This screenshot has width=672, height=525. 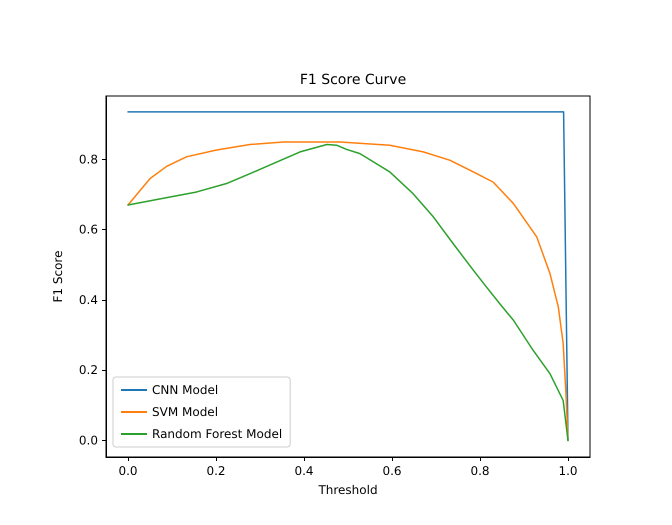 What do you see at coordinates (128, 471) in the screenshot?
I see `x-tick-label: 0.0` at bounding box center [128, 471].